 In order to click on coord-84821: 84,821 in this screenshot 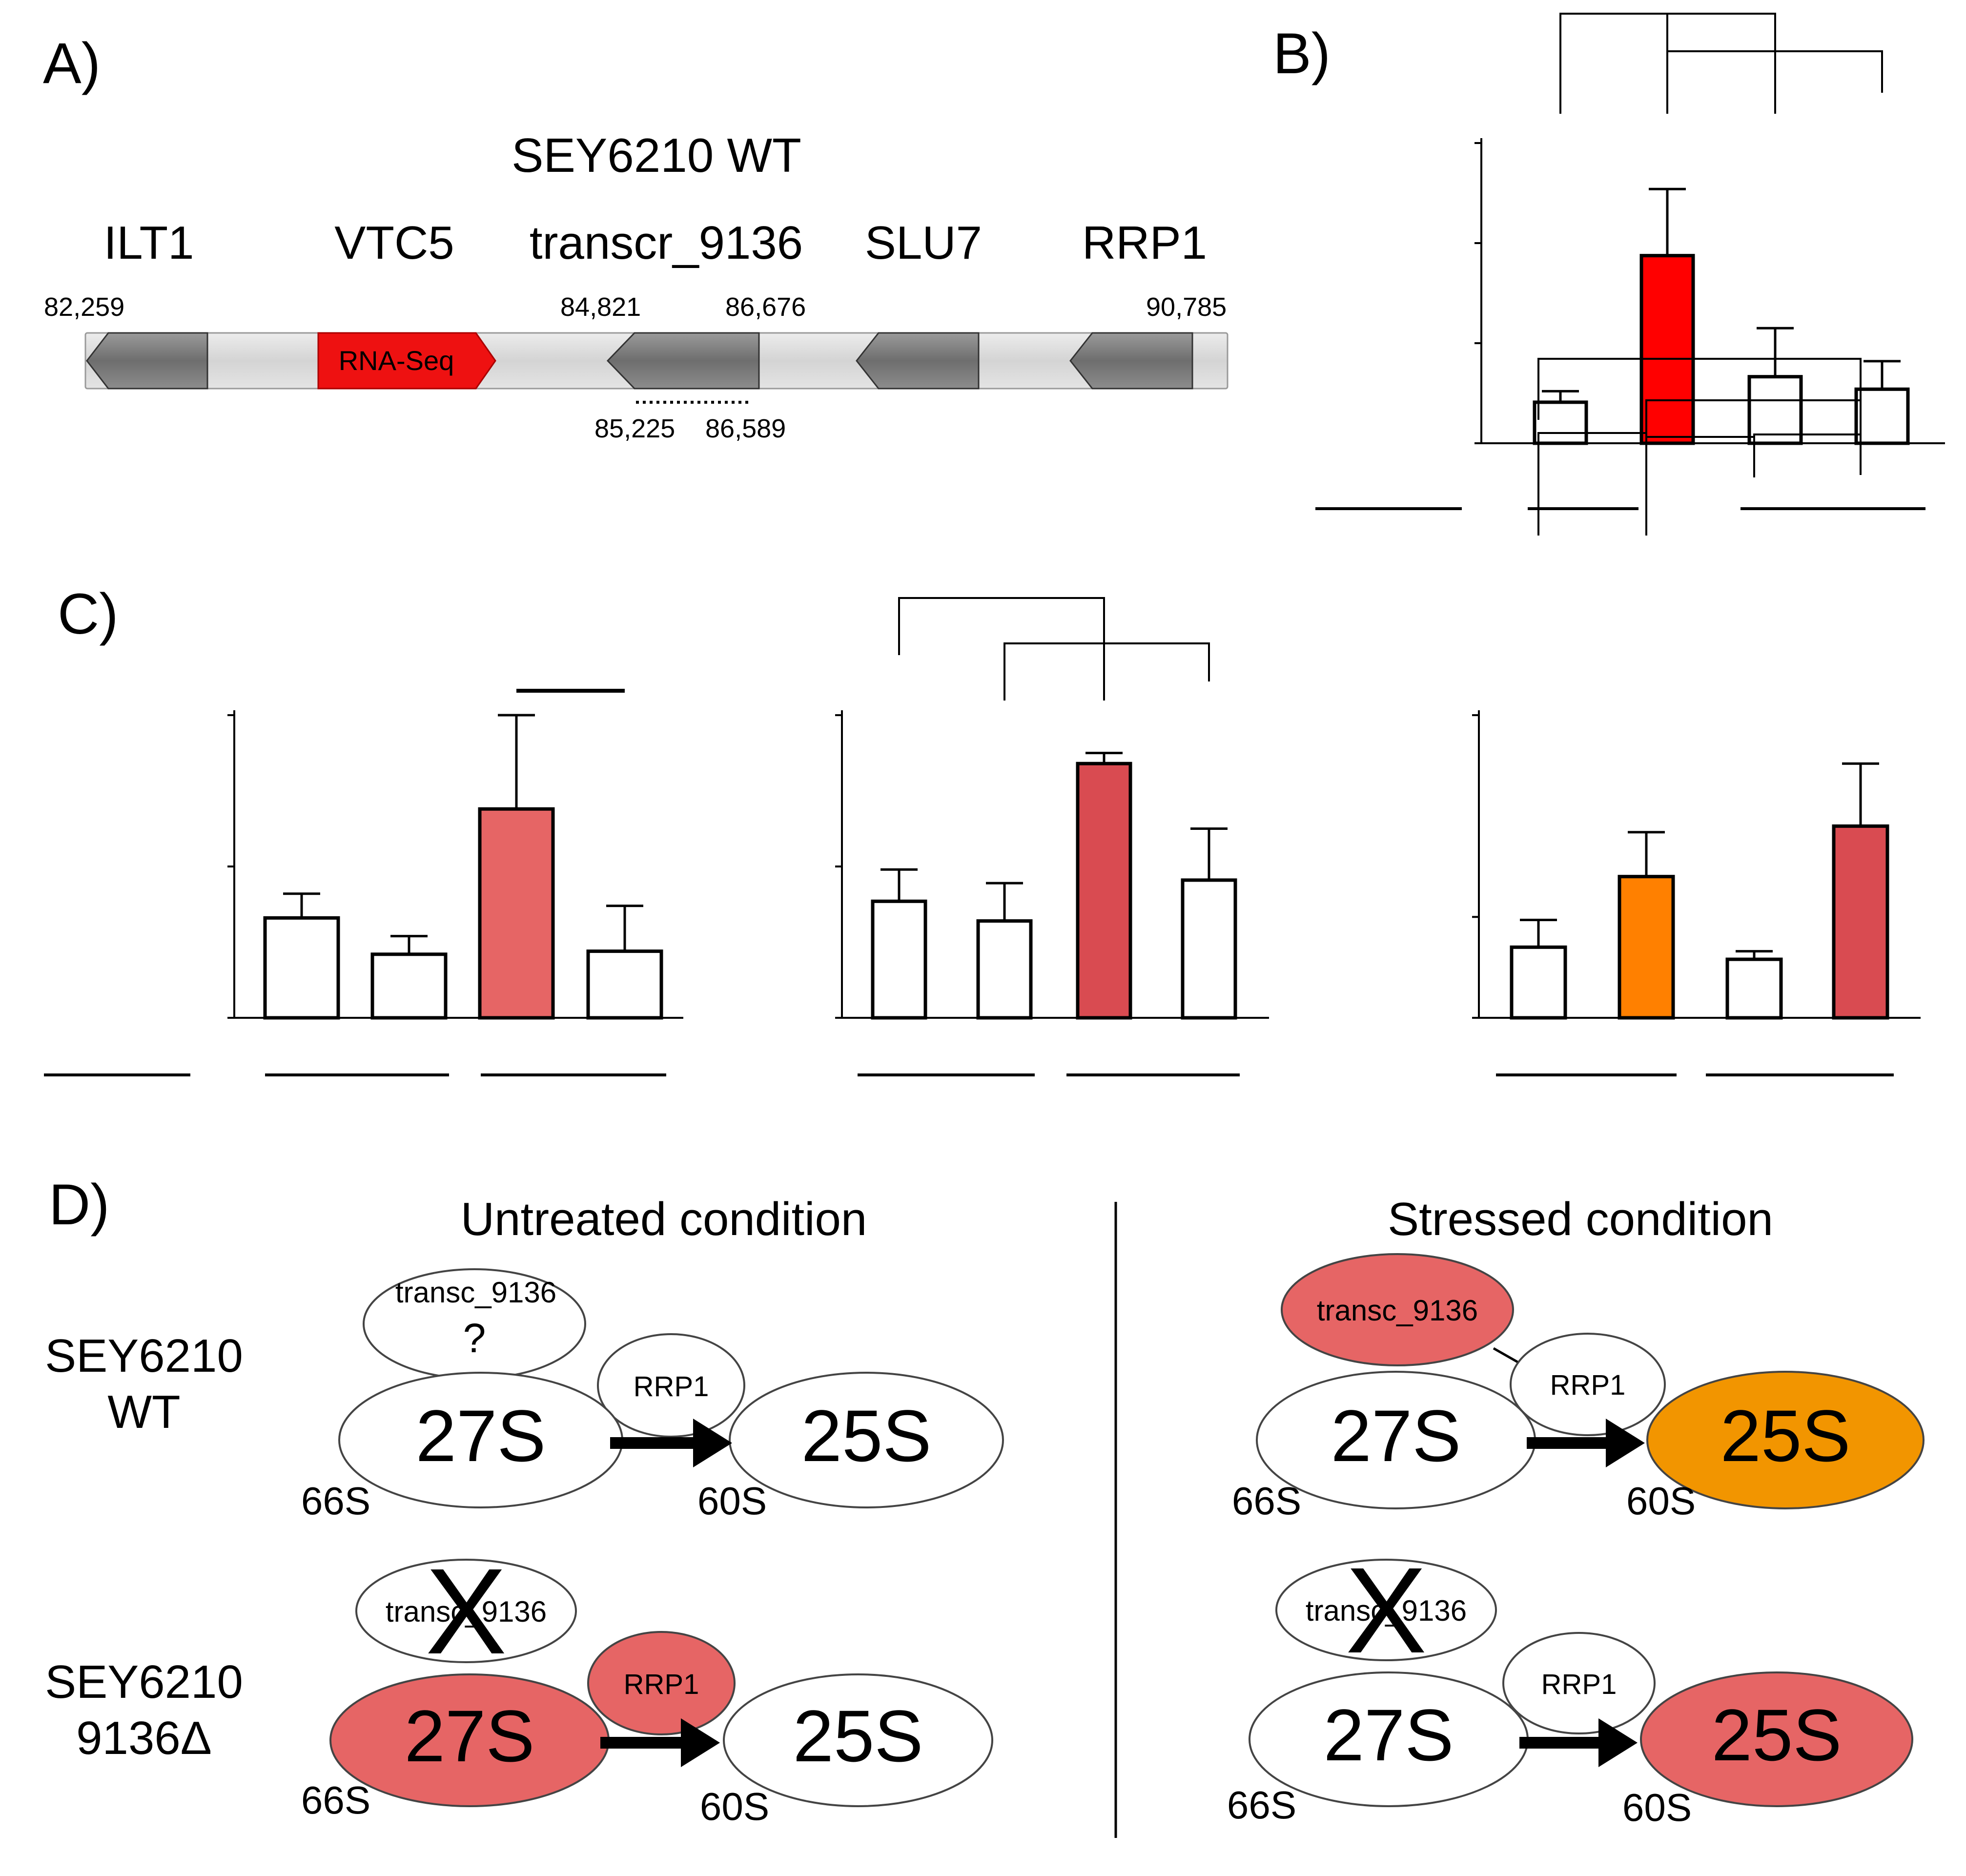, I will do `click(600, 307)`.